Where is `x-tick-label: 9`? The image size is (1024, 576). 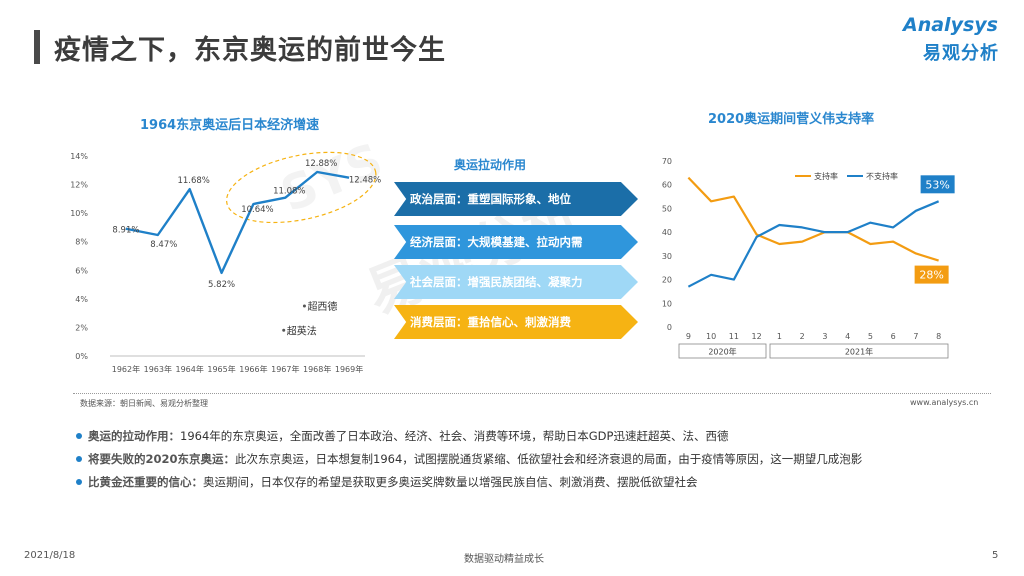
x-tick-label: 9 is located at coordinates (688, 336).